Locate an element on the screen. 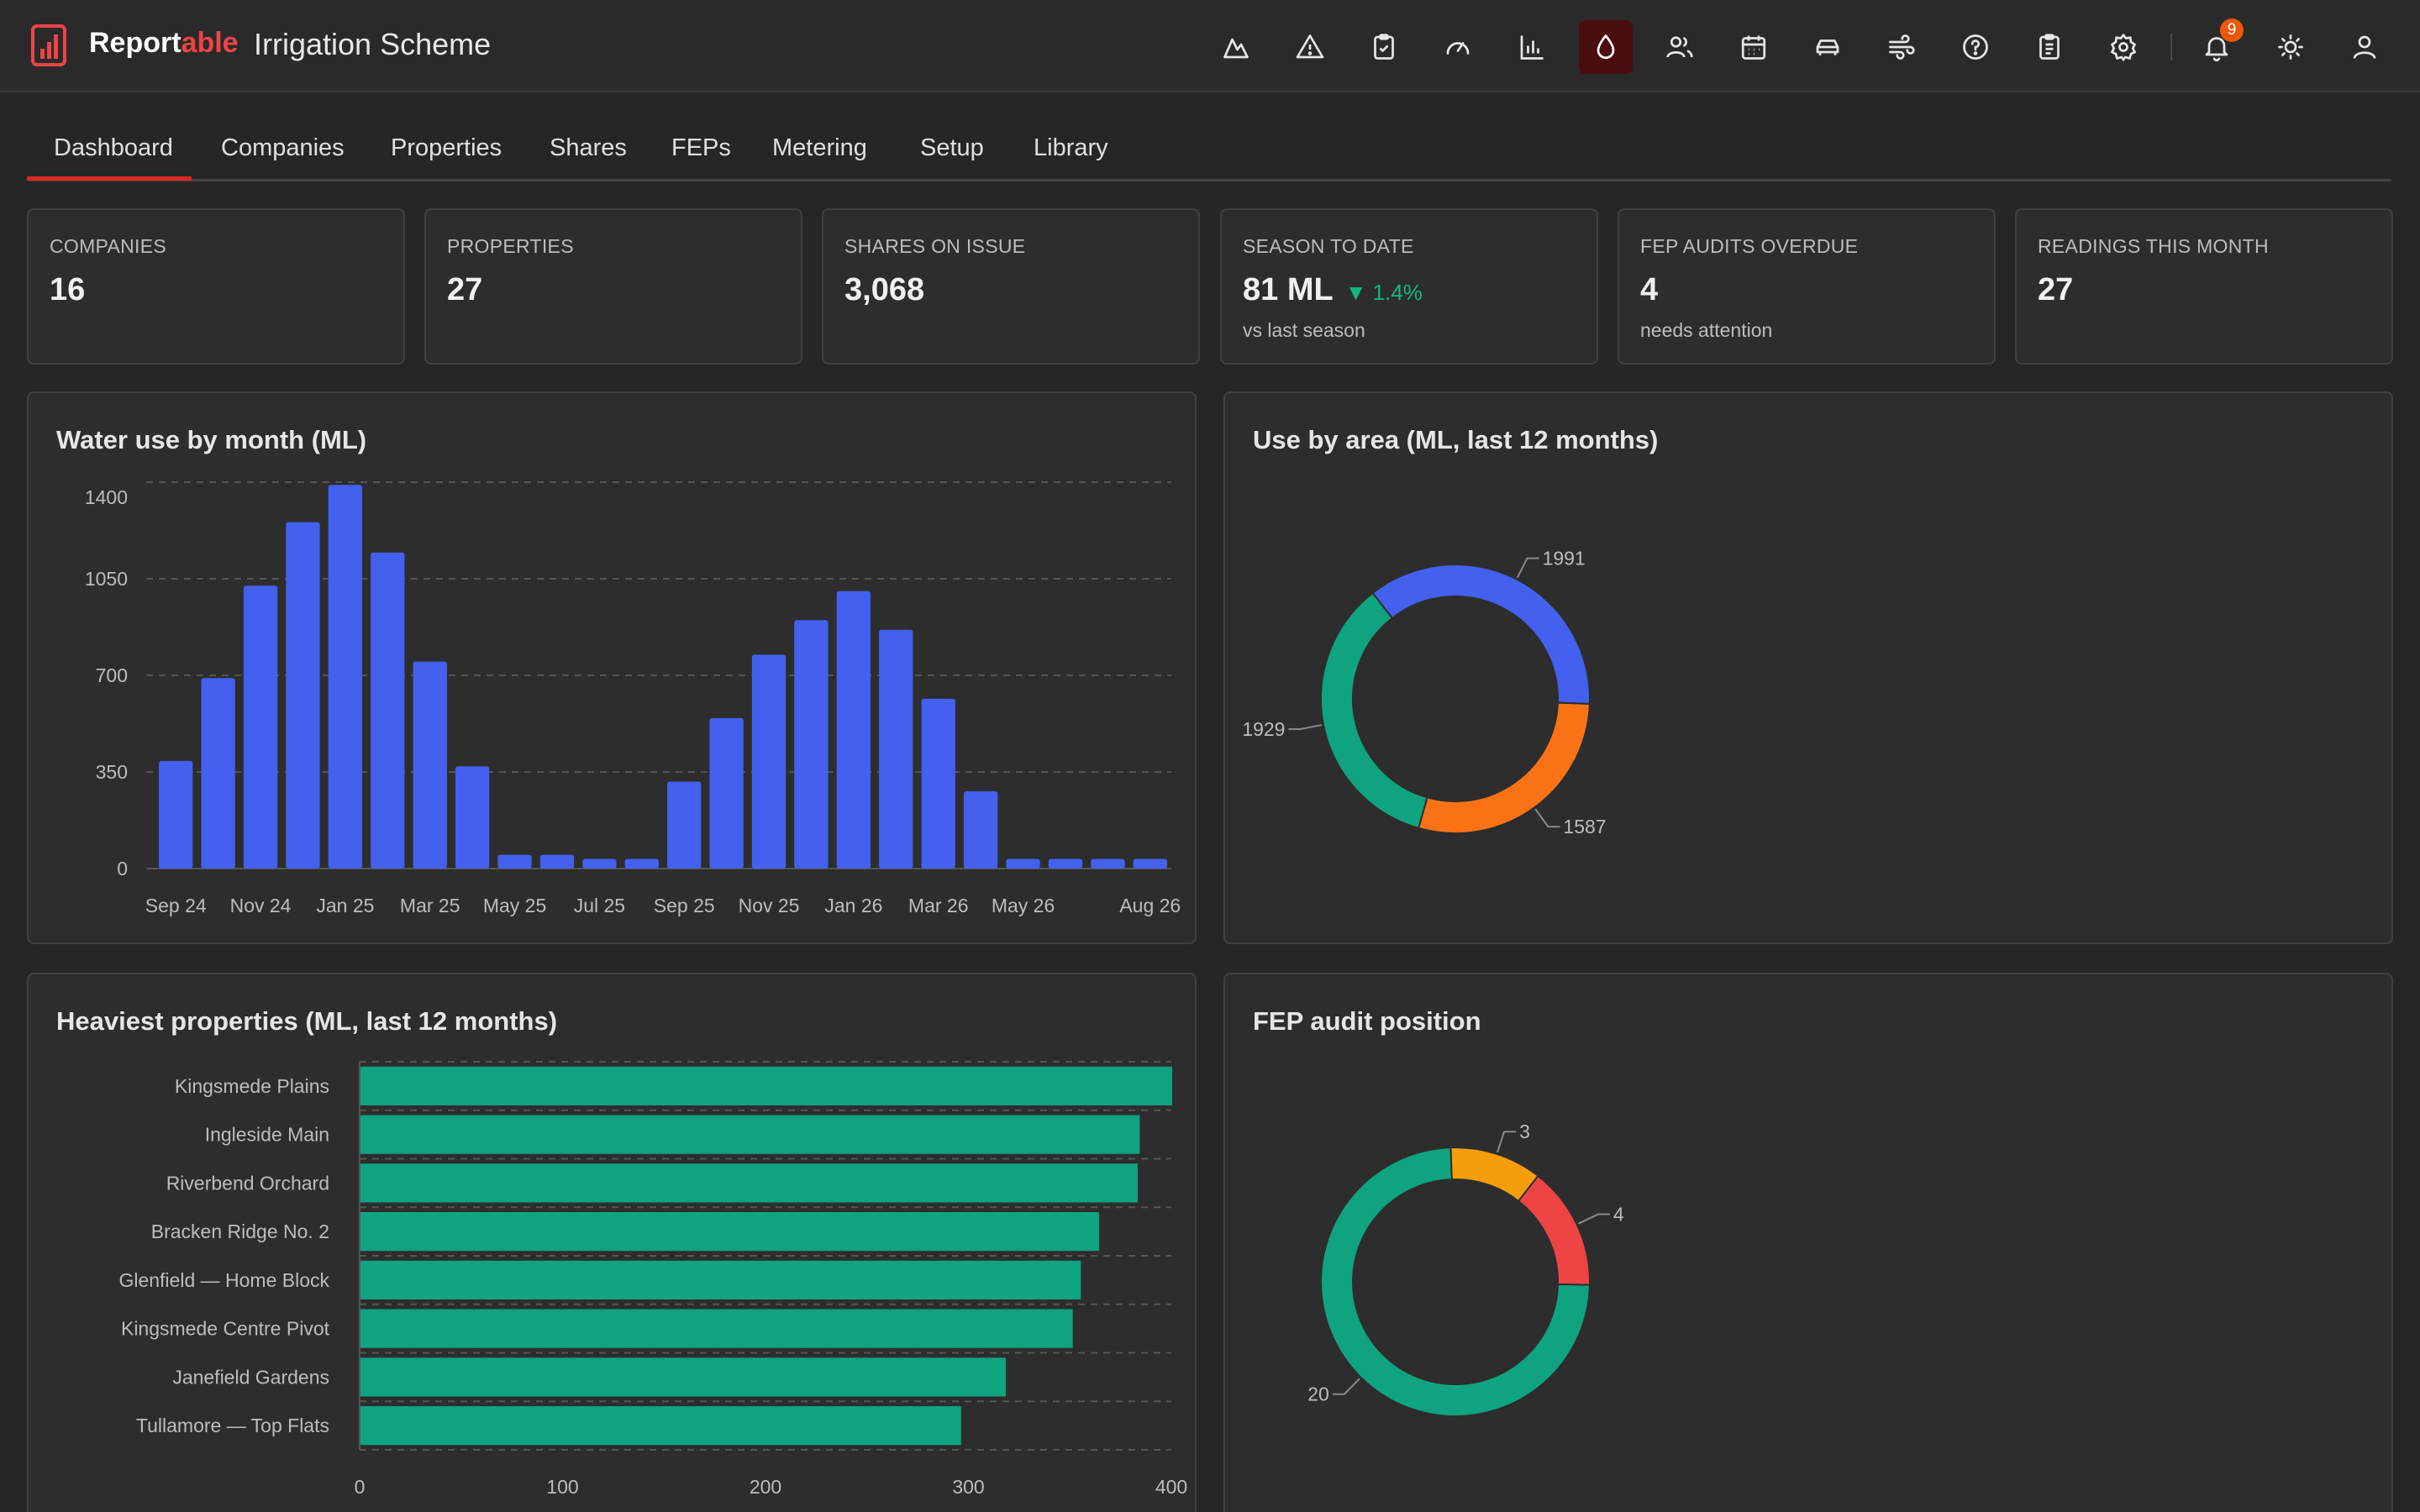  top-bar: Reportable Irrigation Scheme 9 is located at coordinates (1210, 46).